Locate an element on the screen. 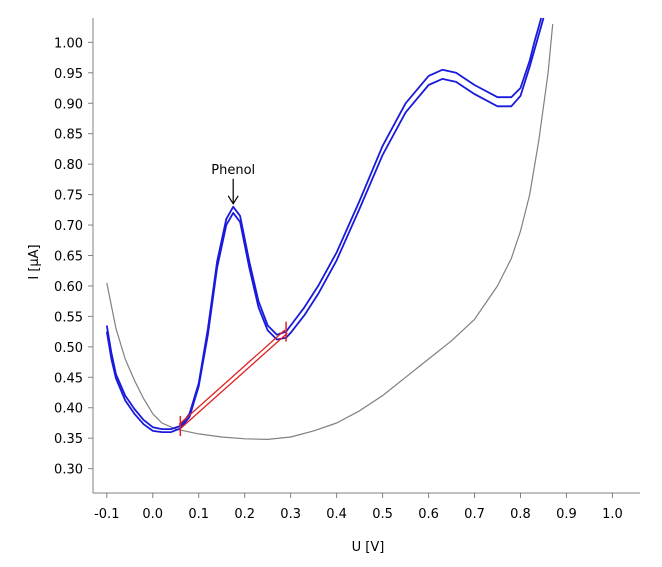  x-tick-label: 0.7 is located at coordinates (474, 514).